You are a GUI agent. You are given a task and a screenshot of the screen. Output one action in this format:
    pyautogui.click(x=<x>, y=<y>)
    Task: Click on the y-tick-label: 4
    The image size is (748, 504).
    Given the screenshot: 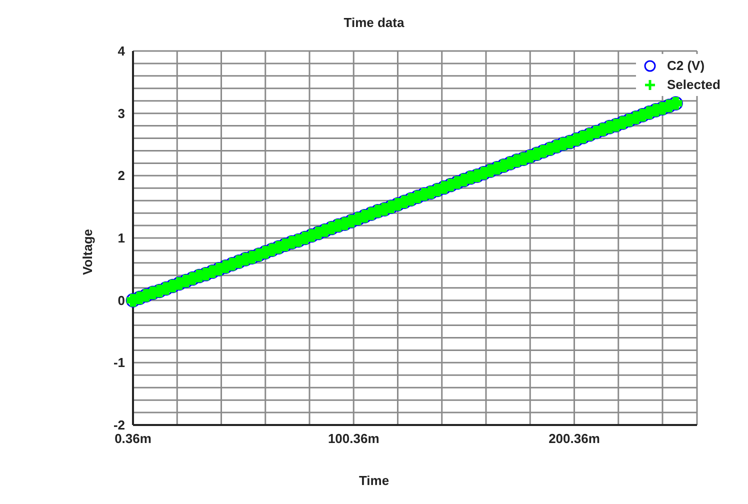 What is the action you would take?
    pyautogui.click(x=122, y=51)
    